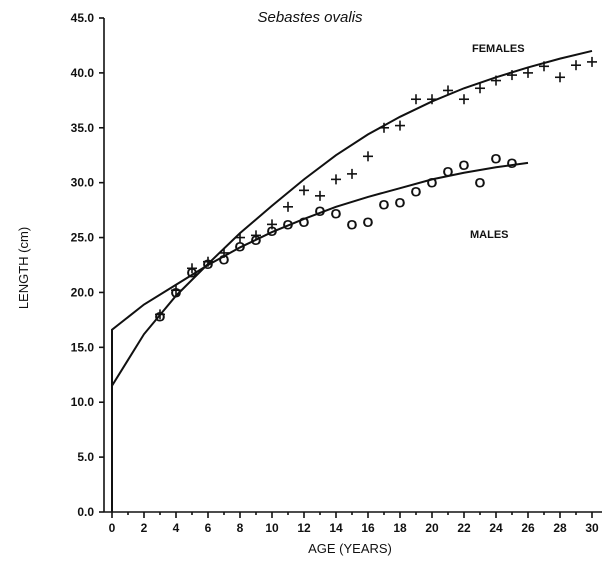  What do you see at coordinates (432, 528) in the screenshot?
I see `x-tick-label: 20` at bounding box center [432, 528].